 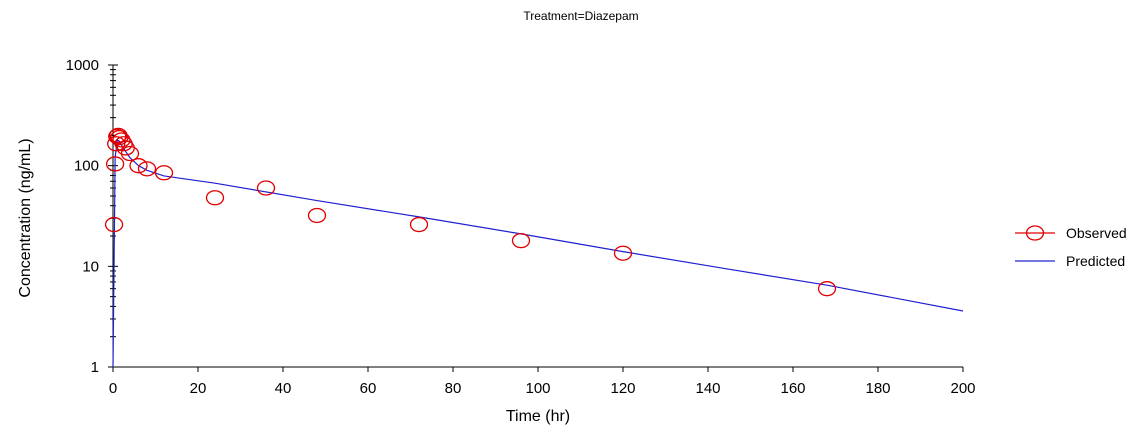 What do you see at coordinates (538, 416) in the screenshot?
I see `x-axis-label: Time (hr)` at bounding box center [538, 416].